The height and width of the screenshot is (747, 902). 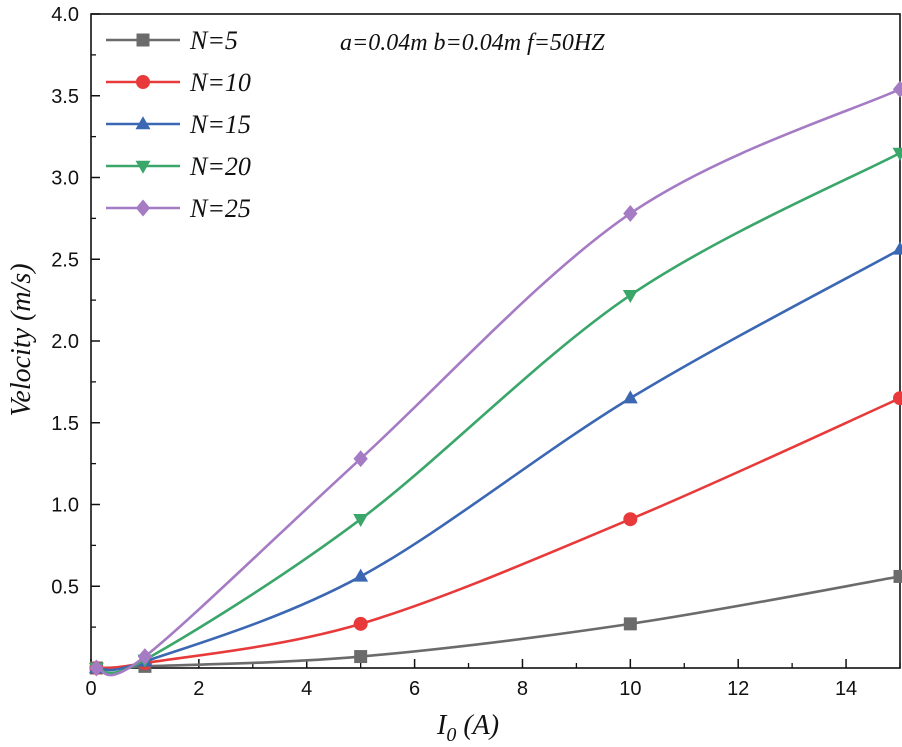 What do you see at coordinates (21, 339) in the screenshot?
I see `y-axis-title: Velocity (m/s)` at bounding box center [21, 339].